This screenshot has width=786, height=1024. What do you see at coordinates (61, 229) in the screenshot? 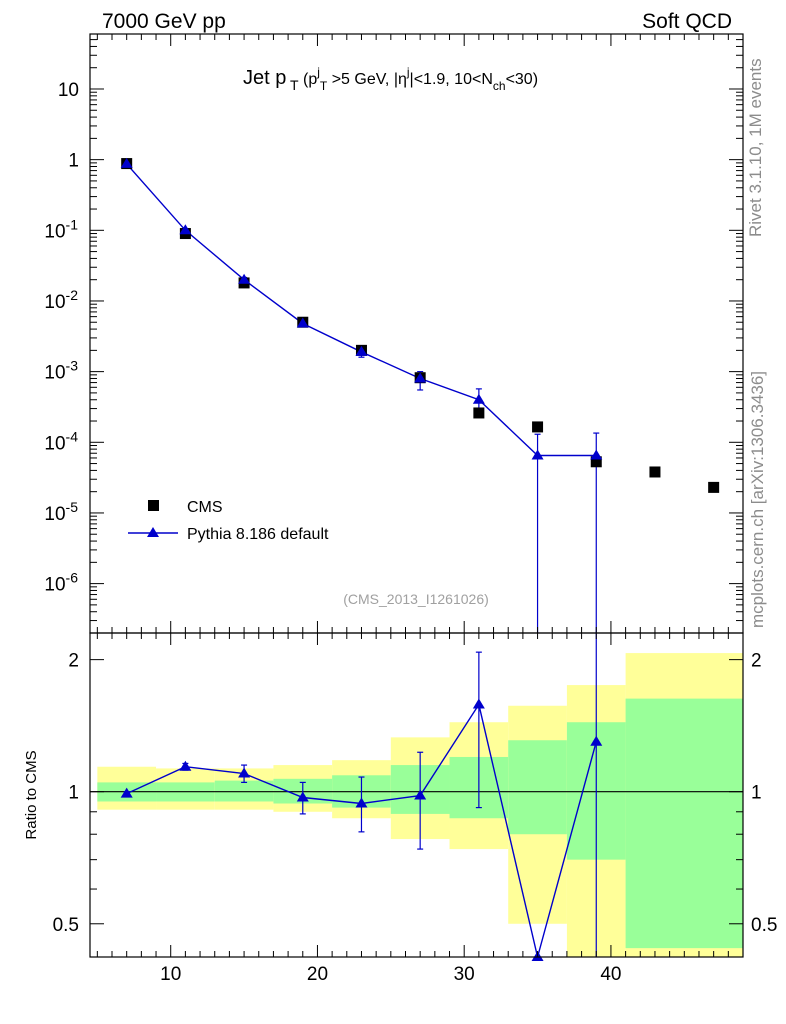
I see `y-tick-label: 10⁻¹` at bounding box center [61, 229].